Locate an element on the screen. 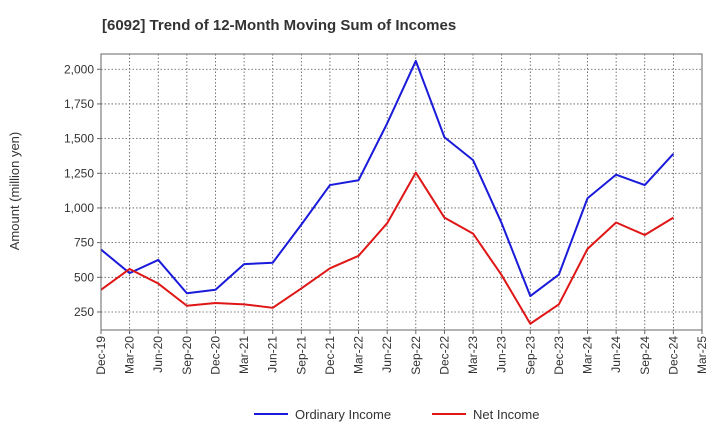 Image resolution: width=720 pixels, height=440 pixels. x-tick-label: Jun-23 is located at coordinates (502, 354).